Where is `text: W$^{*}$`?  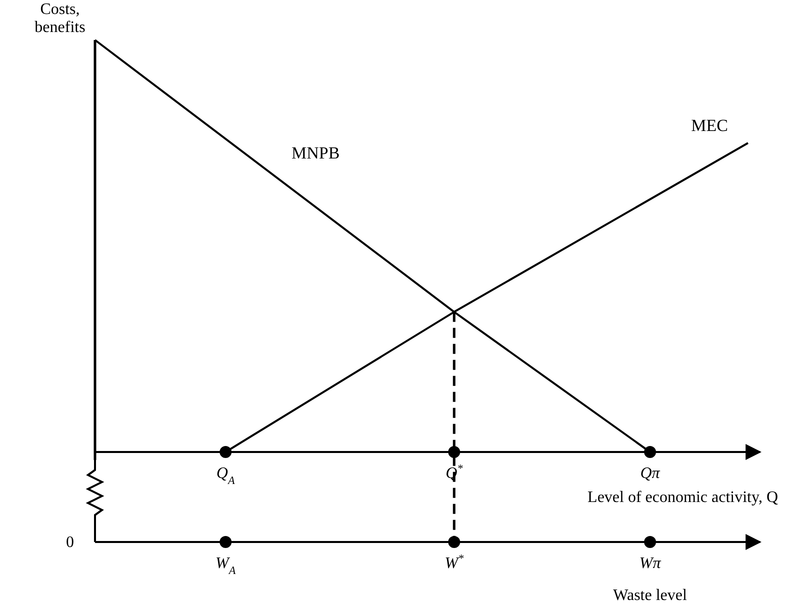
text: W$^{*}$ is located at coordinates (454, 562).